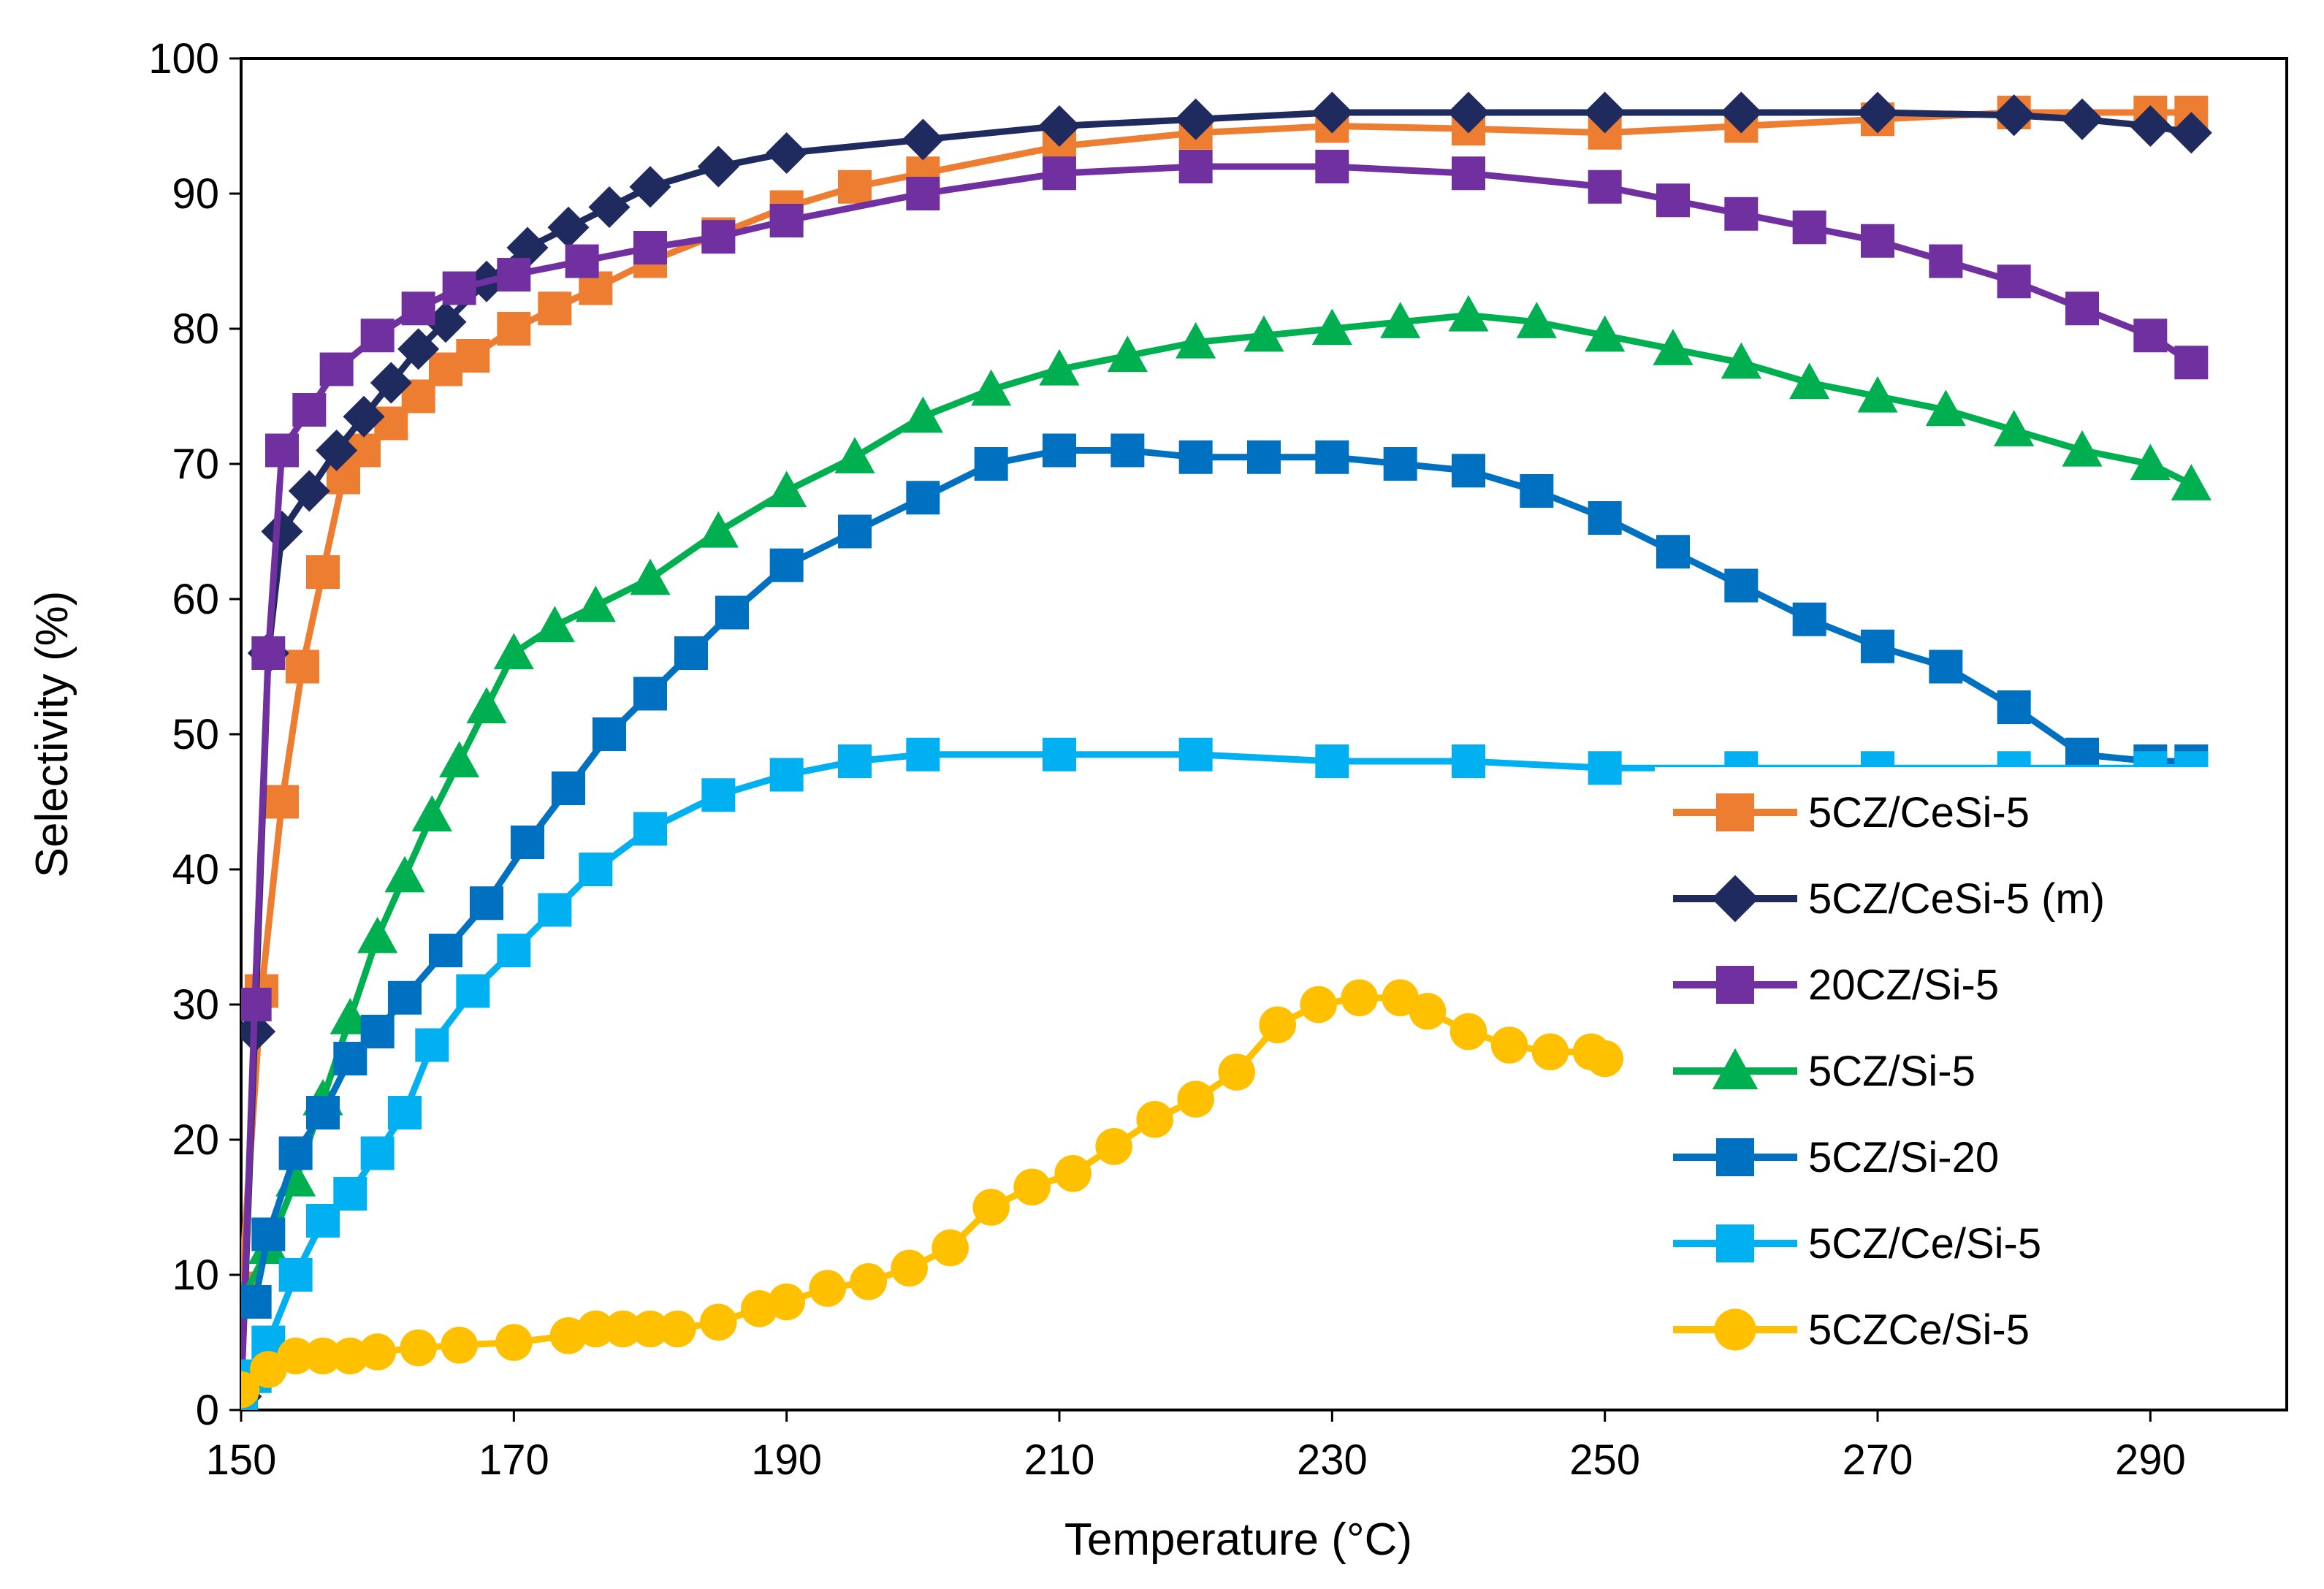 This screenshot has width=2324, height=1589. I want to click on y-tick-label: 70, so click(196, 464).